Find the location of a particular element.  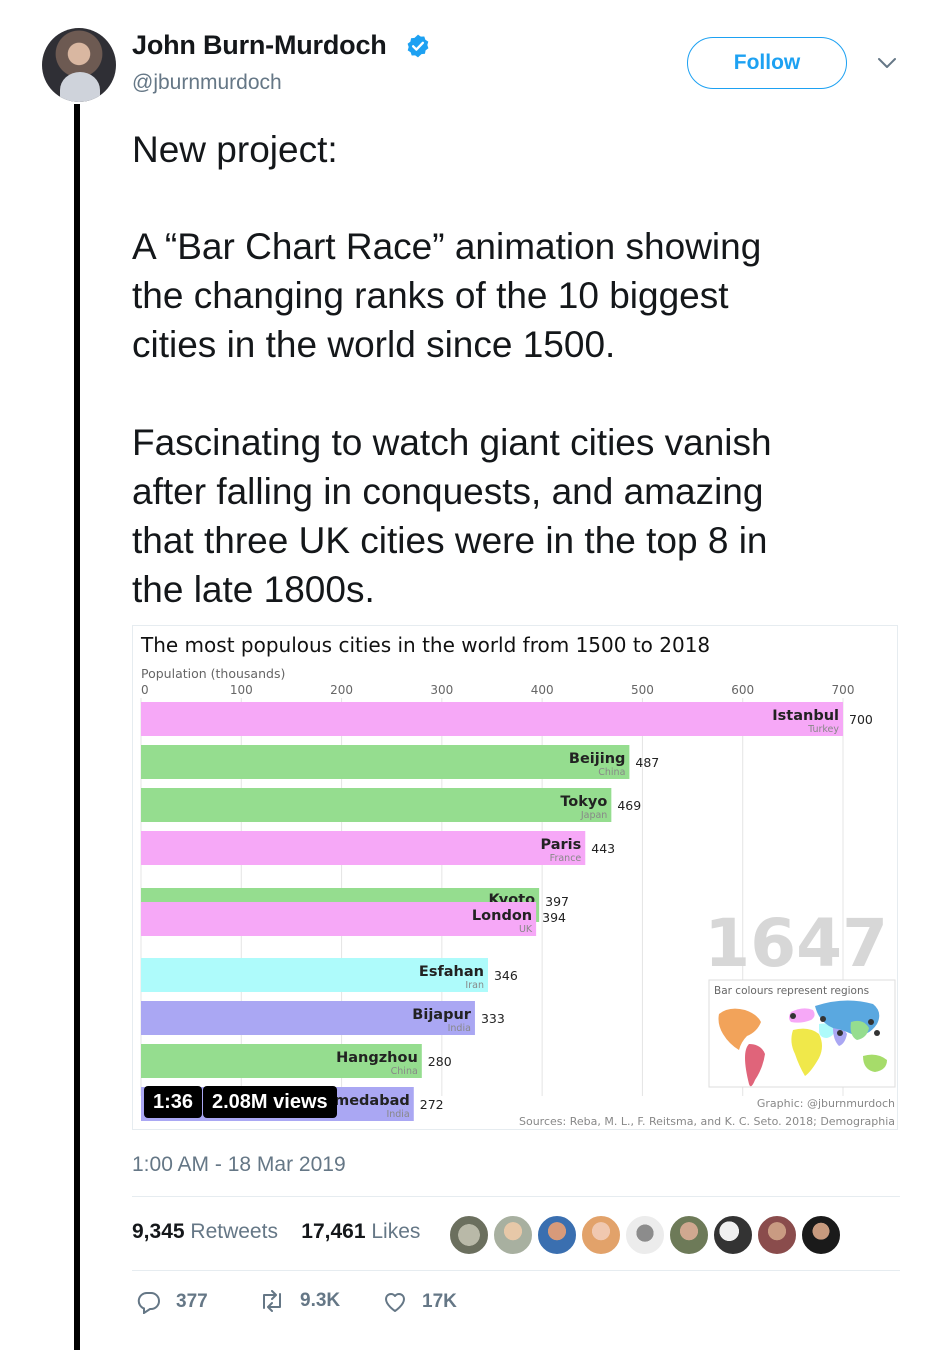

video-duration-badge: 1:36 is located at coordinates (173, 1102).